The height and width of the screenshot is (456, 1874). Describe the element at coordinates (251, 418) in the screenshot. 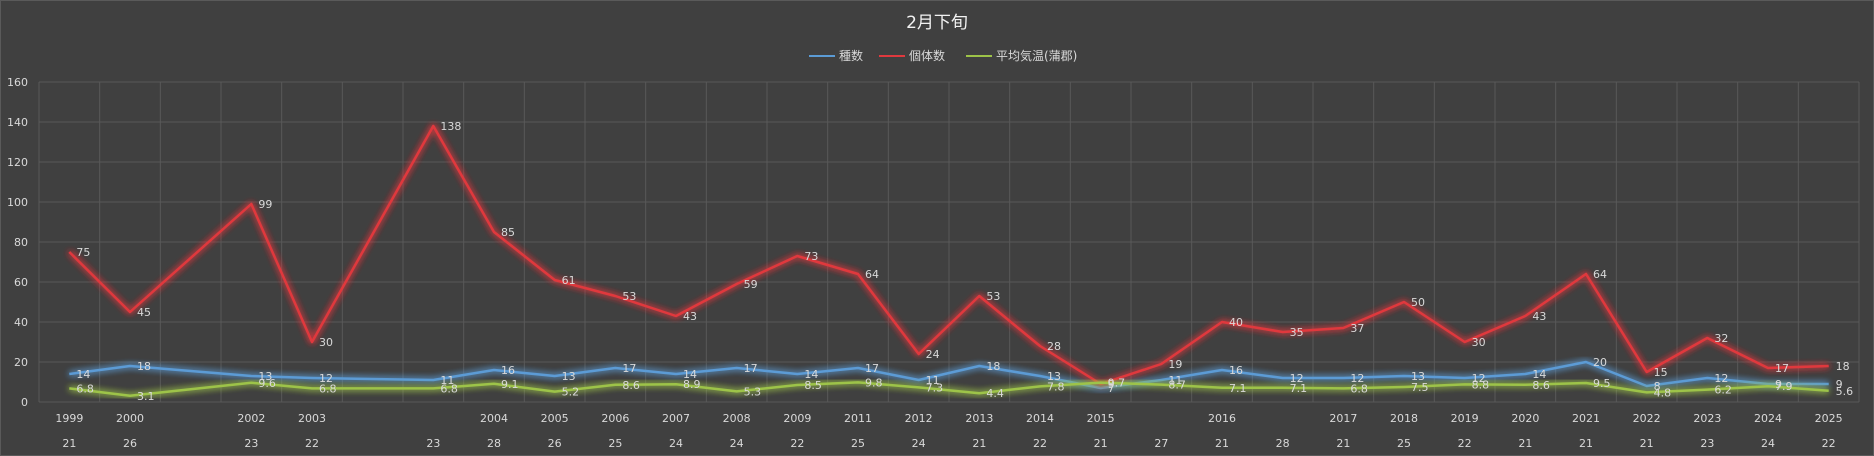

I see `x-tick-year: 2002` at that location.